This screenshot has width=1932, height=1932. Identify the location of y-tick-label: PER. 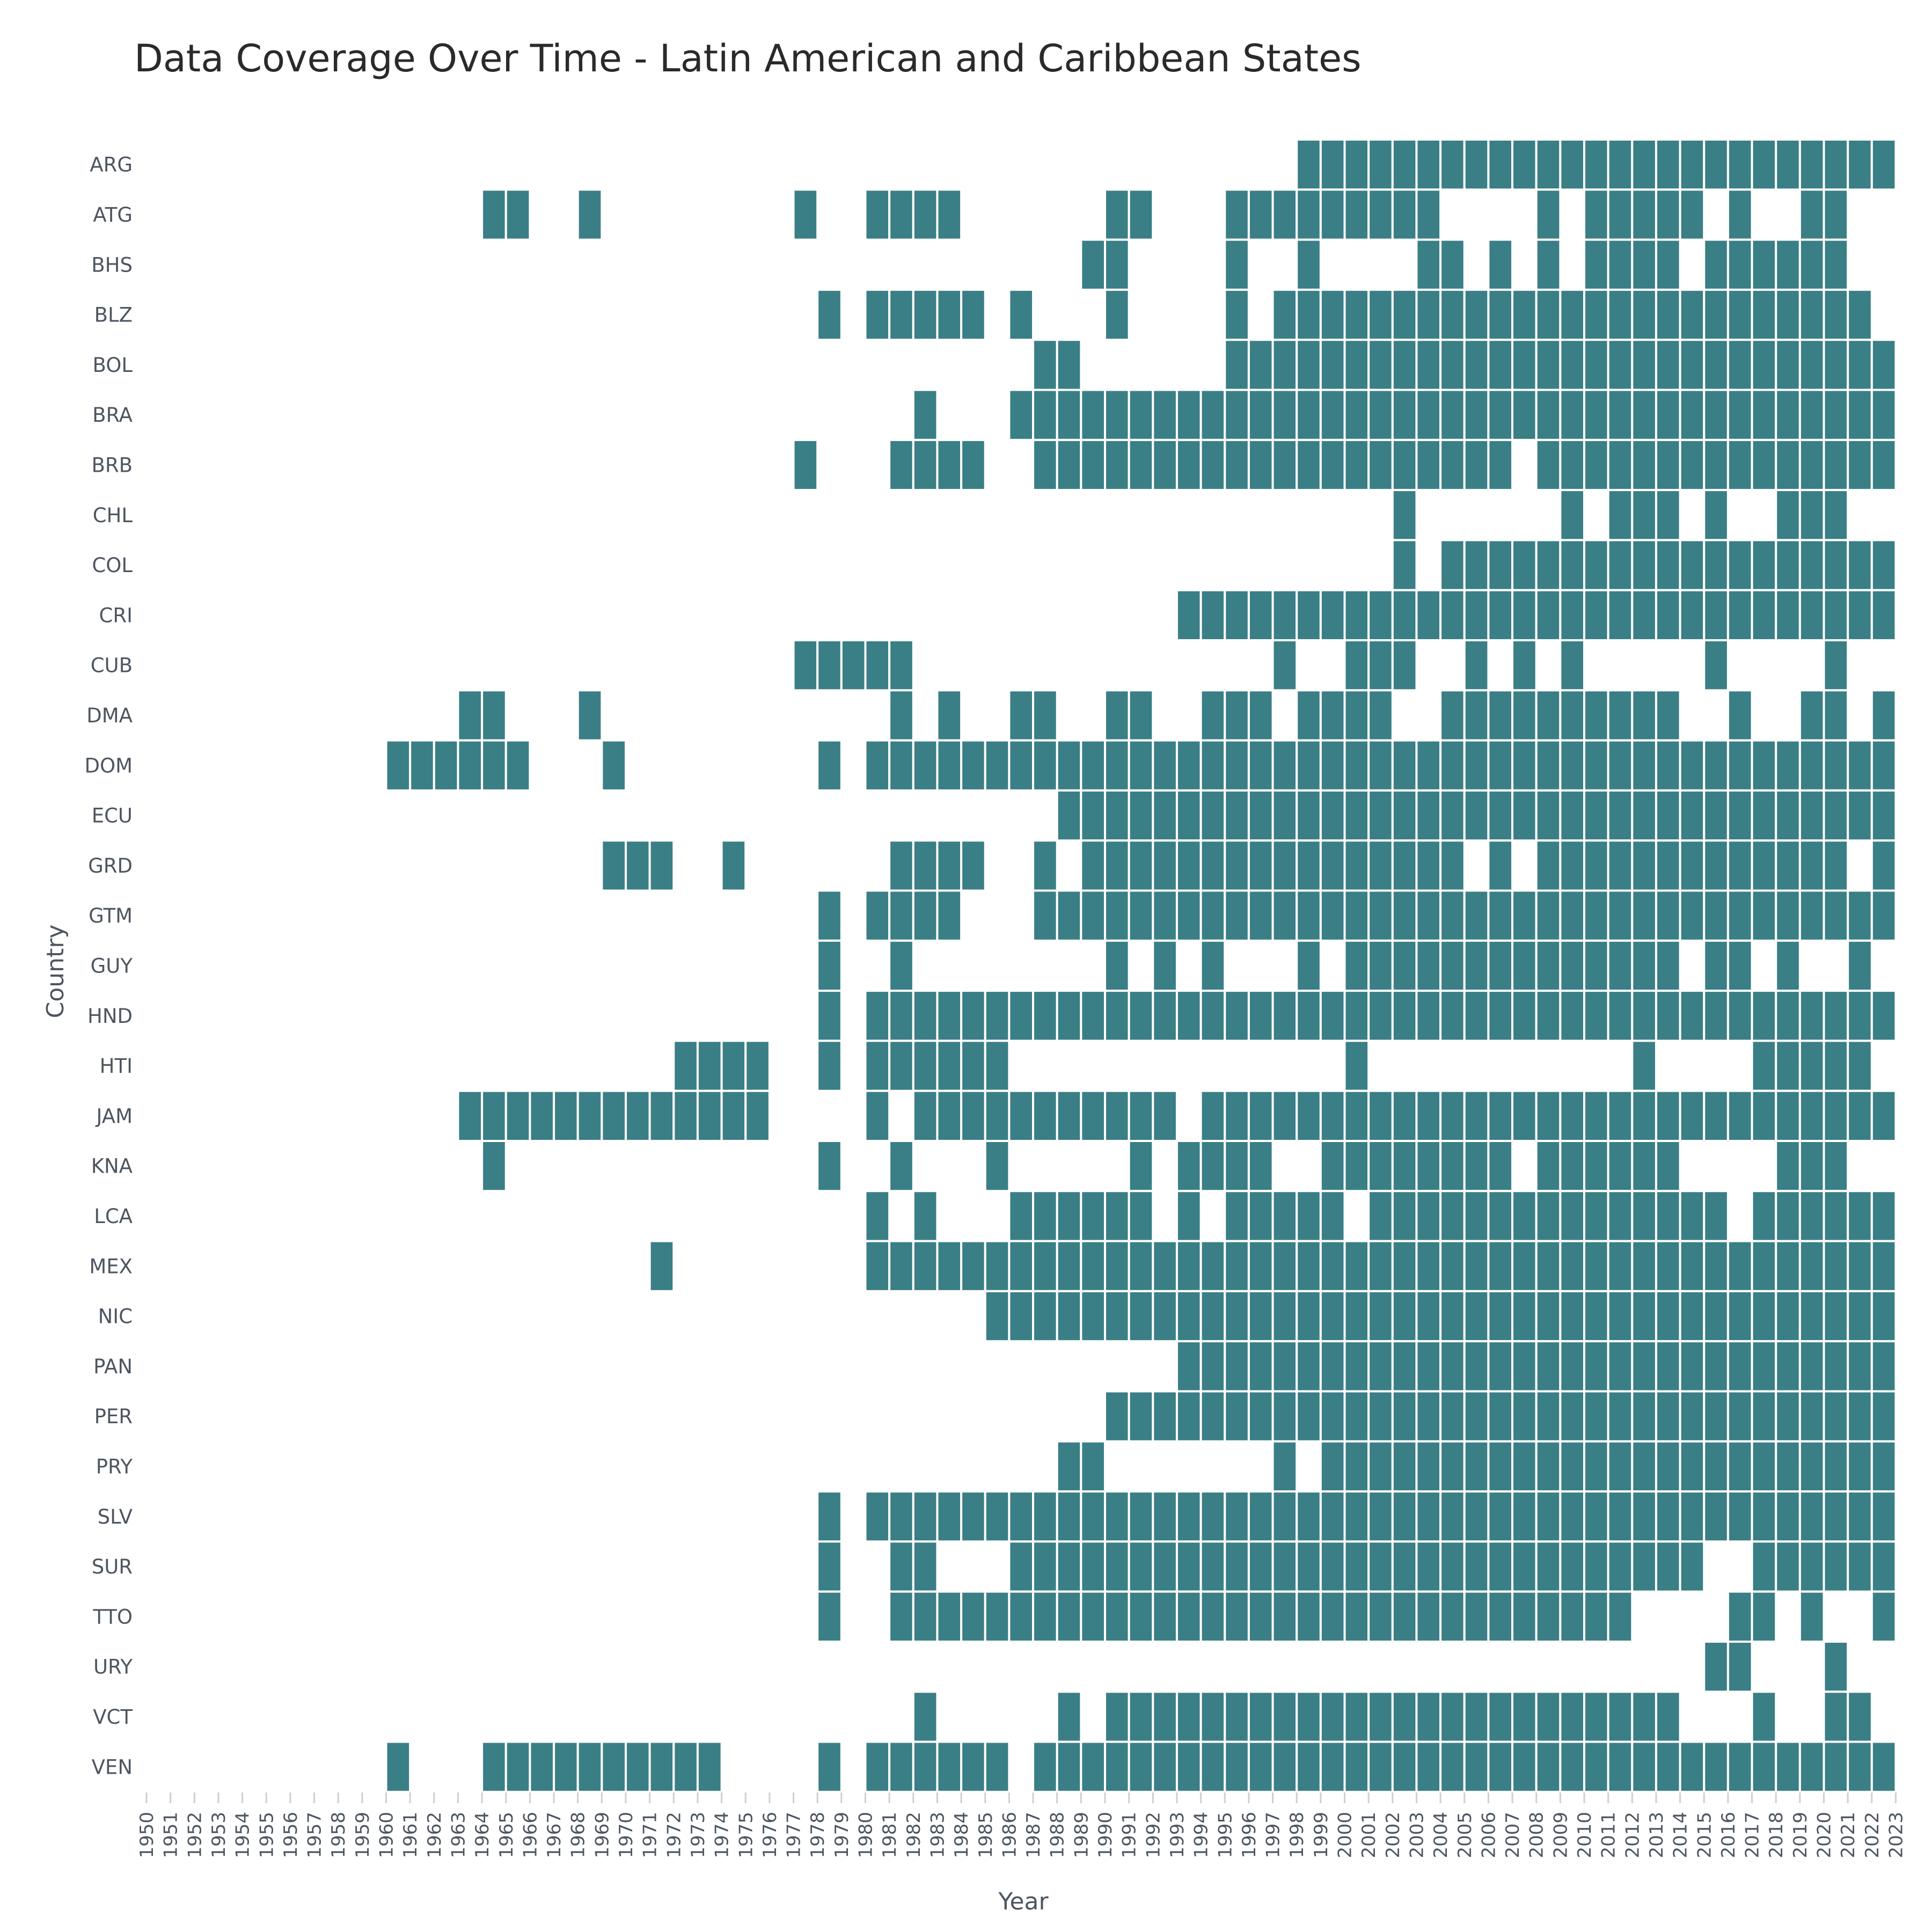
(113, 1416).